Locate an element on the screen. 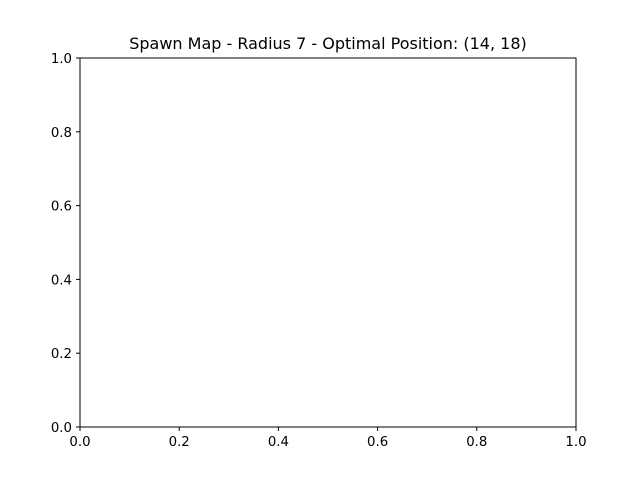  x-tick-label: 0.8 is located at coordinates (476, 442).